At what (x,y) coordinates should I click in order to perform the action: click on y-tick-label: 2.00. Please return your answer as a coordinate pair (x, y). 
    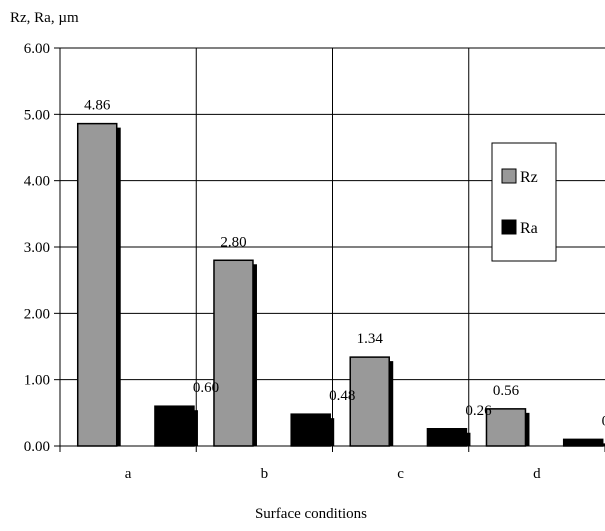
    Looking at the image, I should click on (37, 314).